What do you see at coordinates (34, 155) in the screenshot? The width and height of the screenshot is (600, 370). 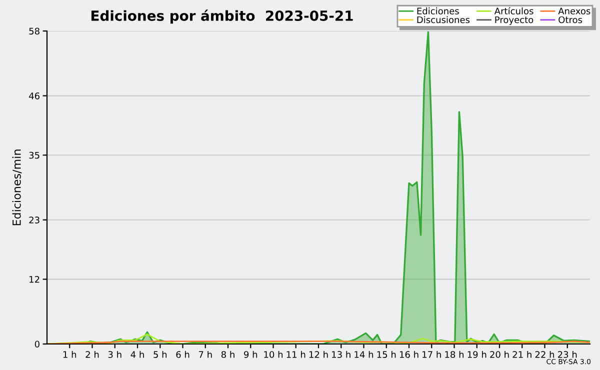 I see `y-tick-label: 35` at bounding box center [34, 155].